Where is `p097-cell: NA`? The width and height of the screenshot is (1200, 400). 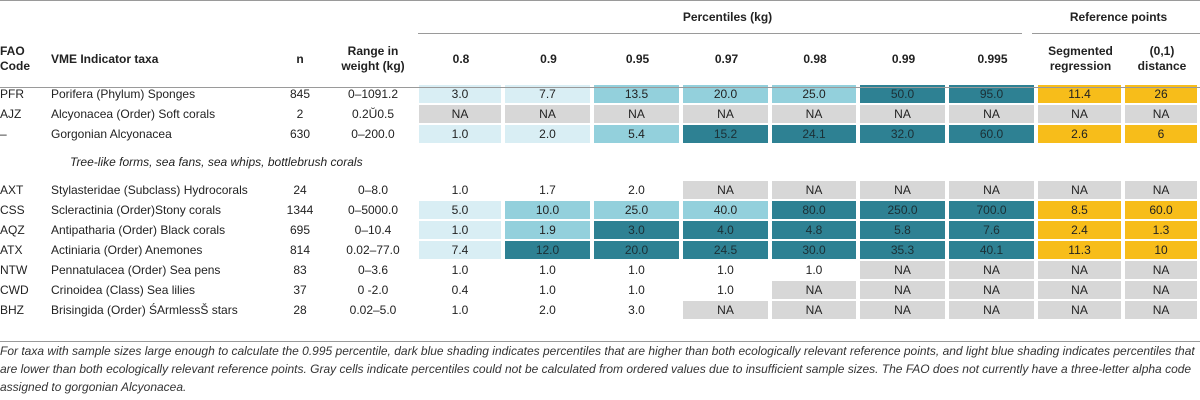
p097-cell: NA is located at coordinates (726, 310).